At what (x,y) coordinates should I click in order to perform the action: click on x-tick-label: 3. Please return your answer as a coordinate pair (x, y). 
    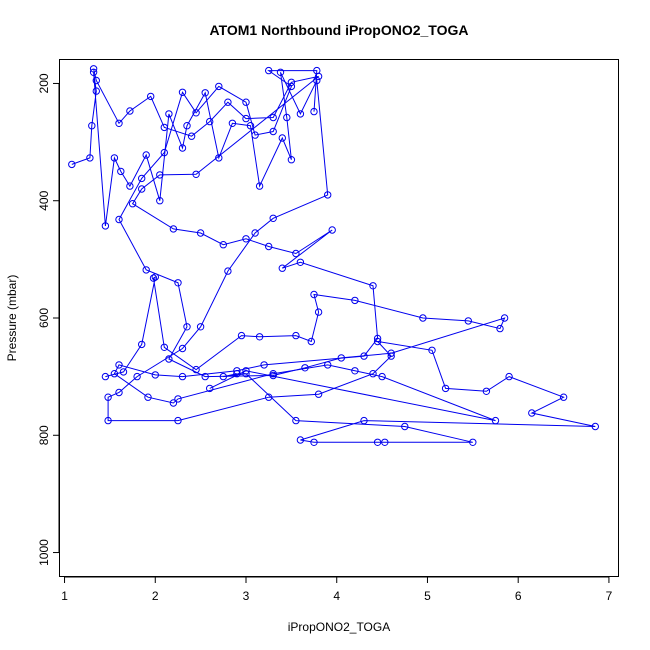
    Looking at the image, I should click on (246, 596).